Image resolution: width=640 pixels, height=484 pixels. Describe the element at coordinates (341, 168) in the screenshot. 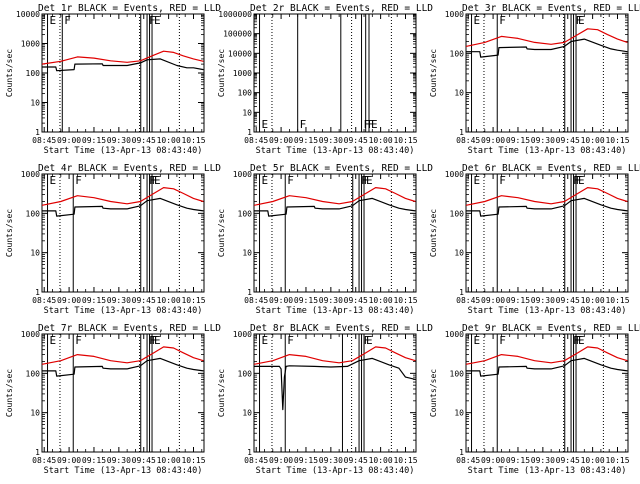

I see `panel-title: Det 5r BLACK = Events, RED = LLD` at that location.